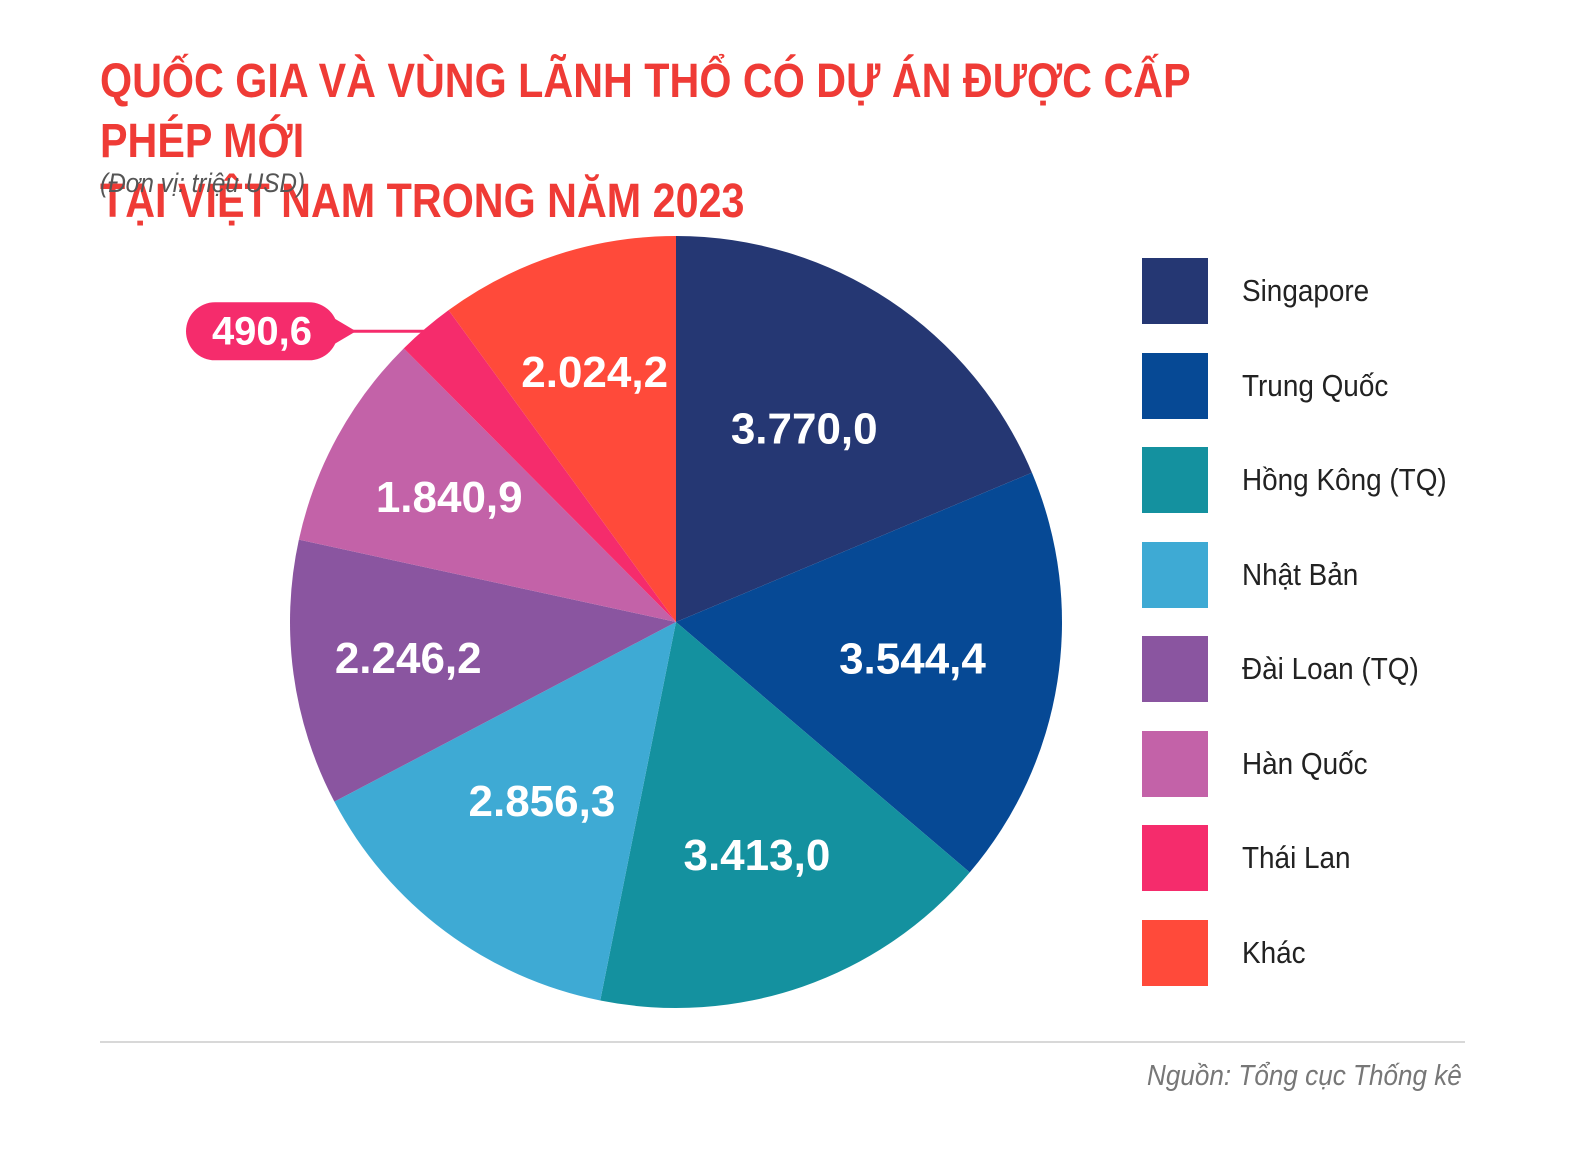 Image resolution: width=1596 pixels, height=1176 pixels. I want to click on pie-slice-nhat-ban, so click(505, 811).